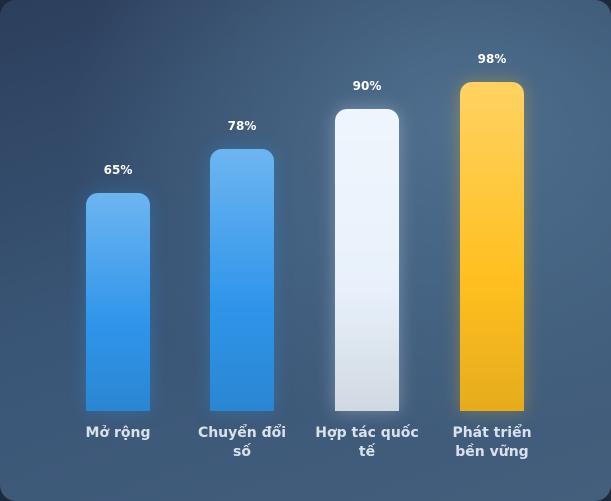  What do you see at coordinates (367, 442) in the screenshot?
I see `category-label: Hợp tác quốc tế` at bounding box center [367, 442].